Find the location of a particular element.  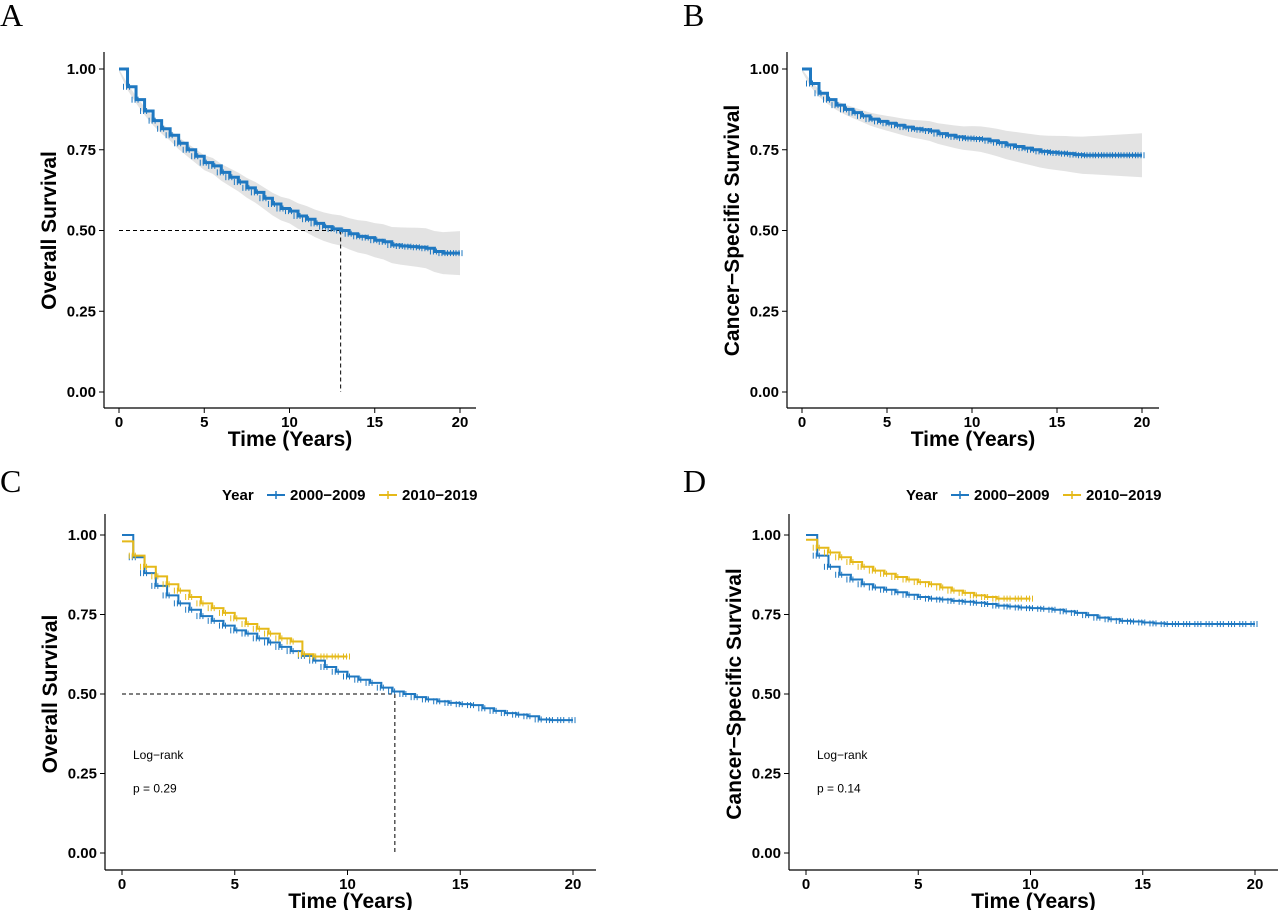

panel-letter: B is located at coordinates (693, 16).